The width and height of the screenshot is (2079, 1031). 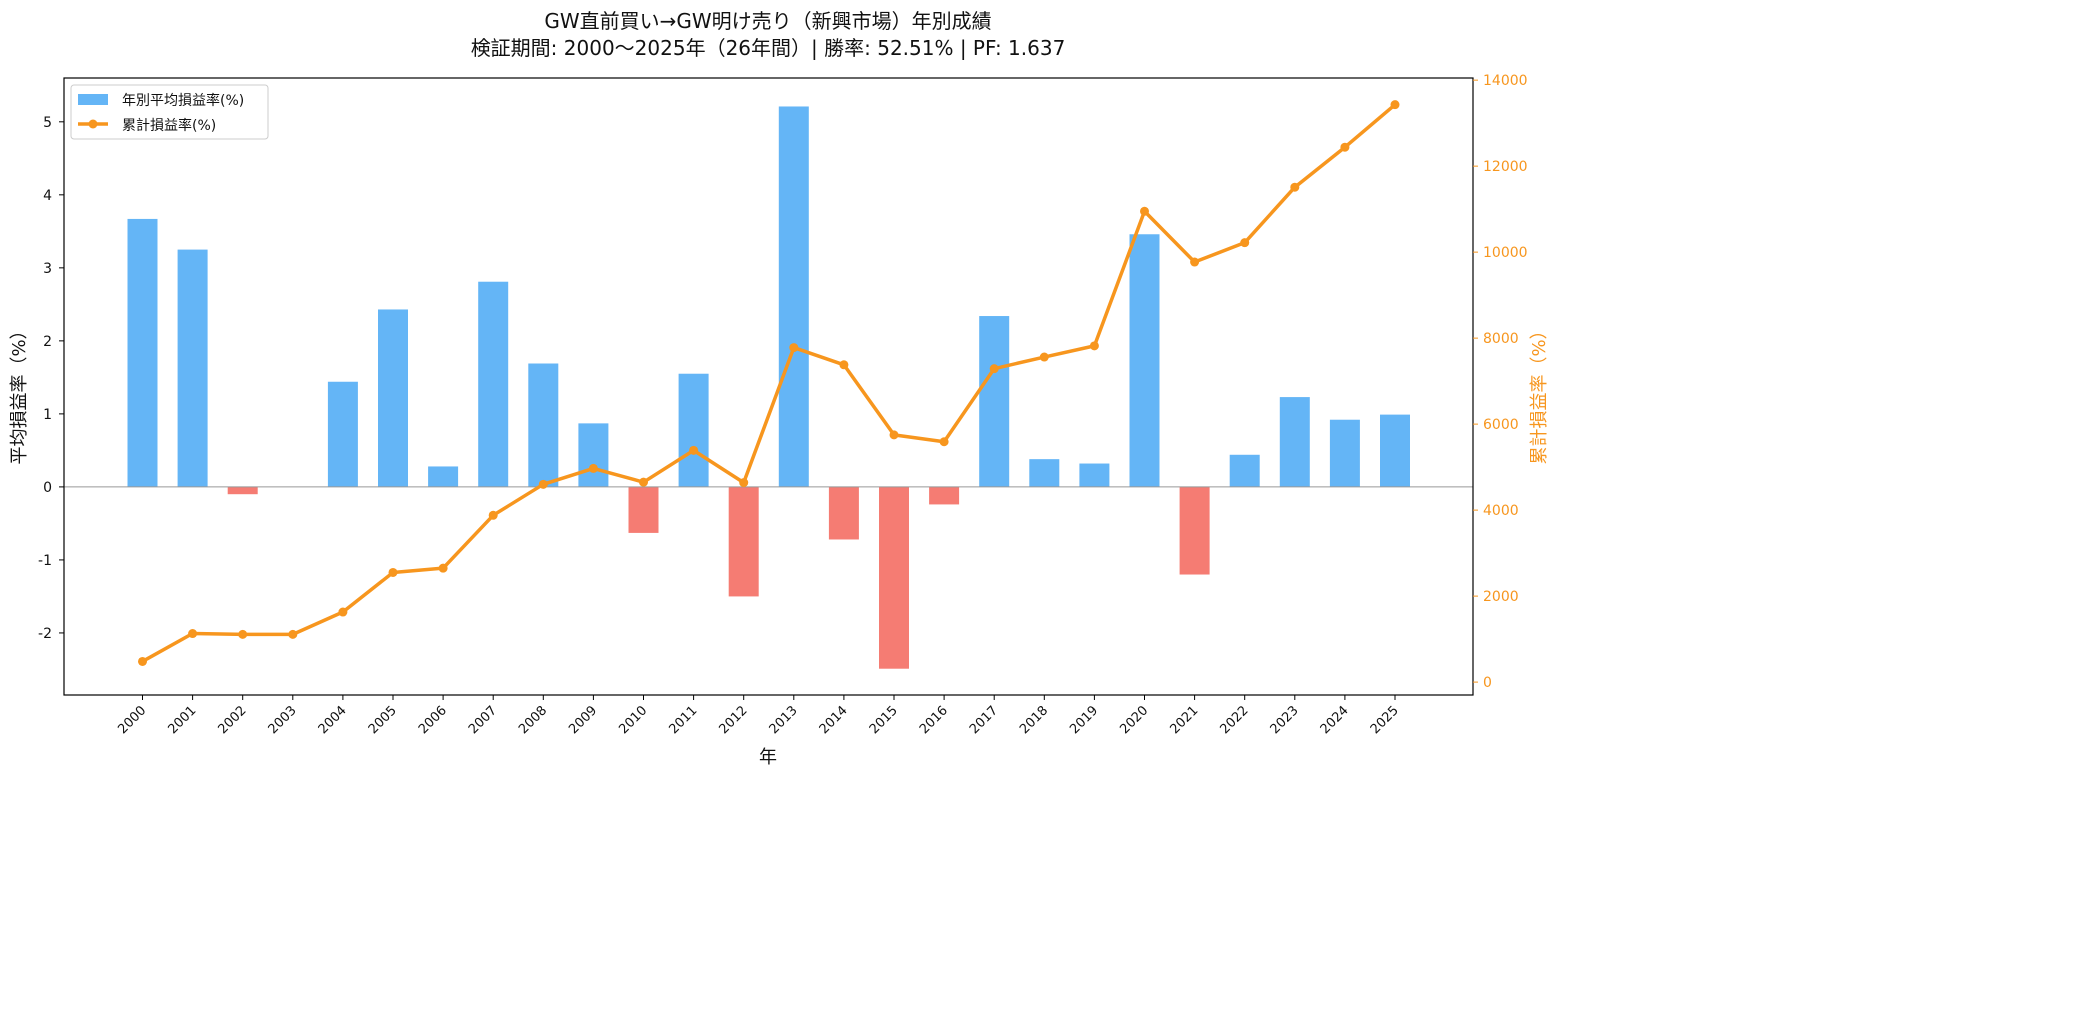 I want to click on bar-2012, so click(x=743, y=541).